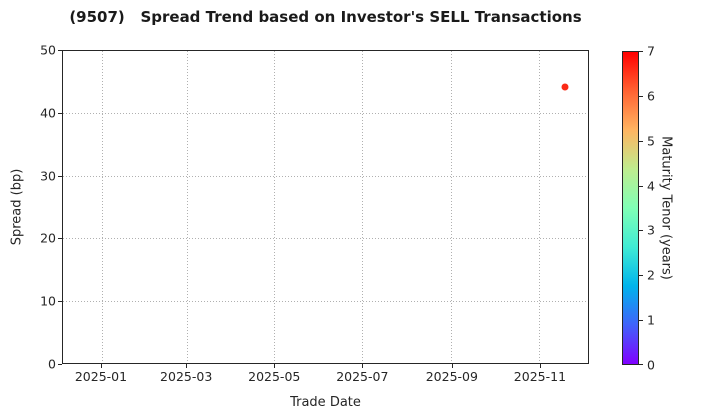 The width and height of the screenshot is (720, 420). I want to click on colorbar-tick-label: 5, so click(651, 141).